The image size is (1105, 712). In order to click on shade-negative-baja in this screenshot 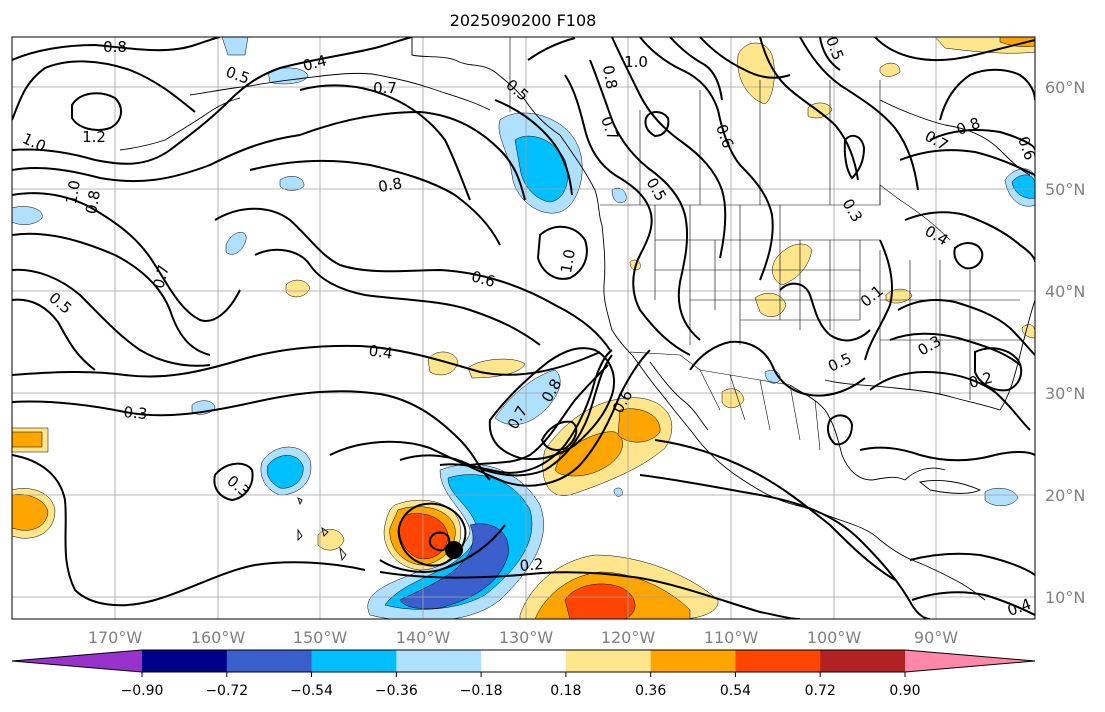, I will do `click(527, 397)`.